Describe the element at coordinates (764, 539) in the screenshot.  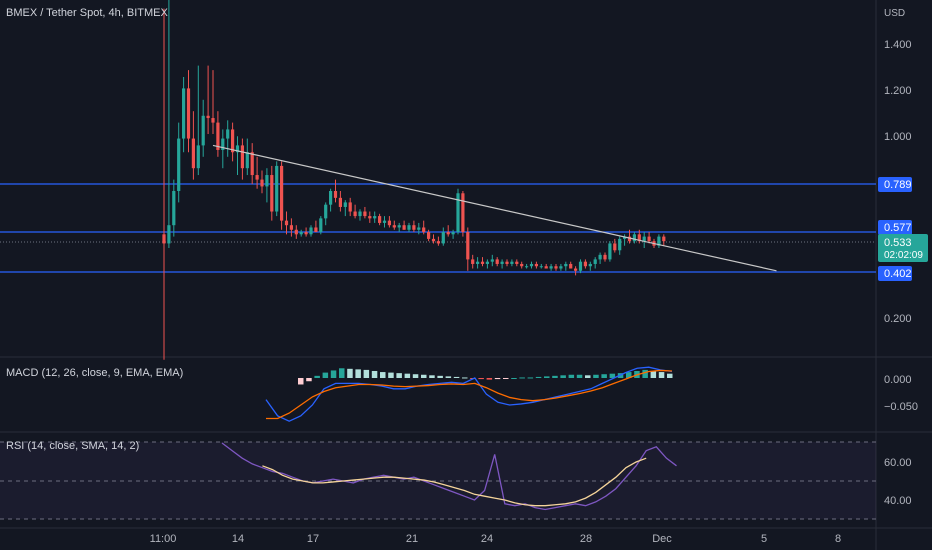
I see `time-tick-5: 5` at that location.